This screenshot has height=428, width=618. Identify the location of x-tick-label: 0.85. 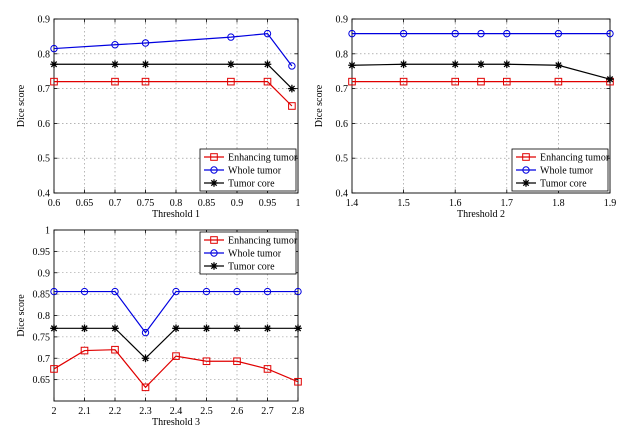
(207, 203).